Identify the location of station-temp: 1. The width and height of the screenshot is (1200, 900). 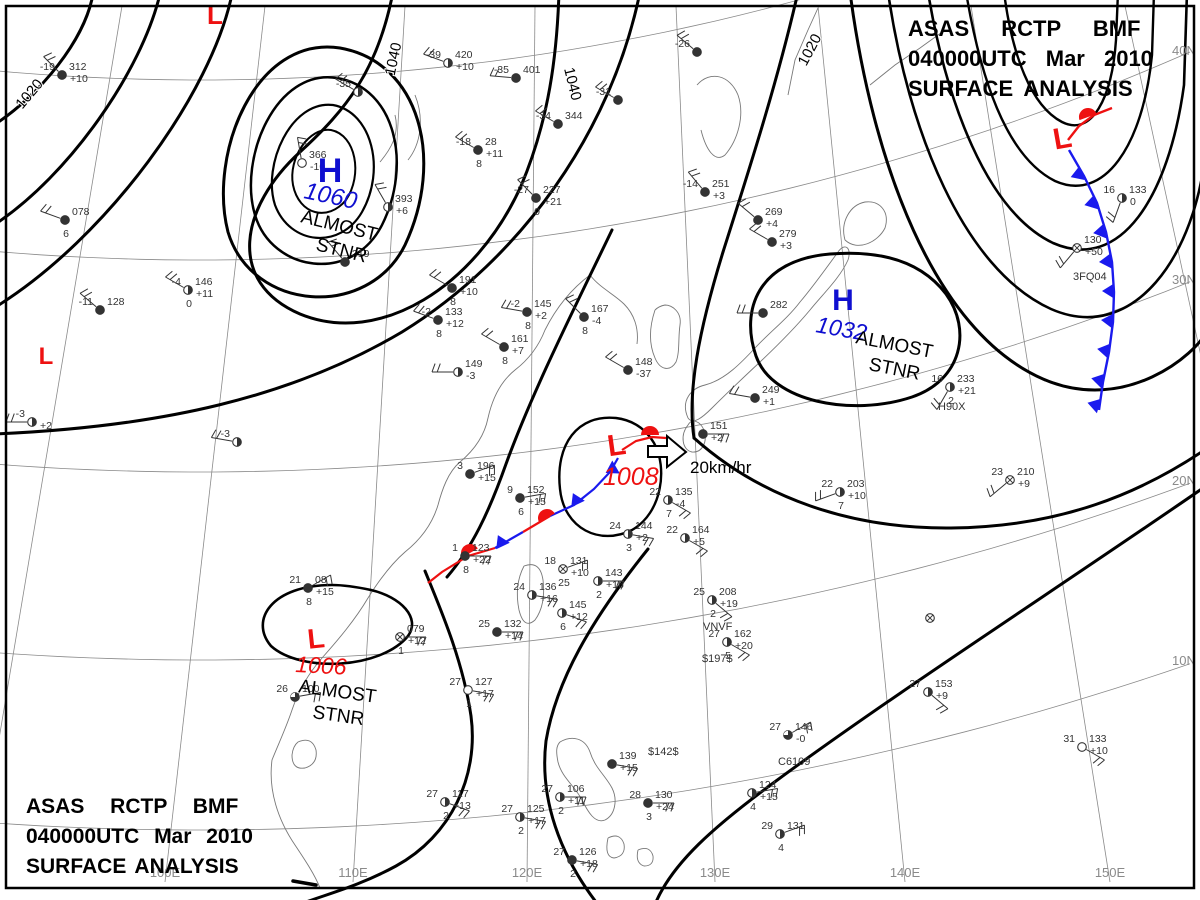
(455, 548).